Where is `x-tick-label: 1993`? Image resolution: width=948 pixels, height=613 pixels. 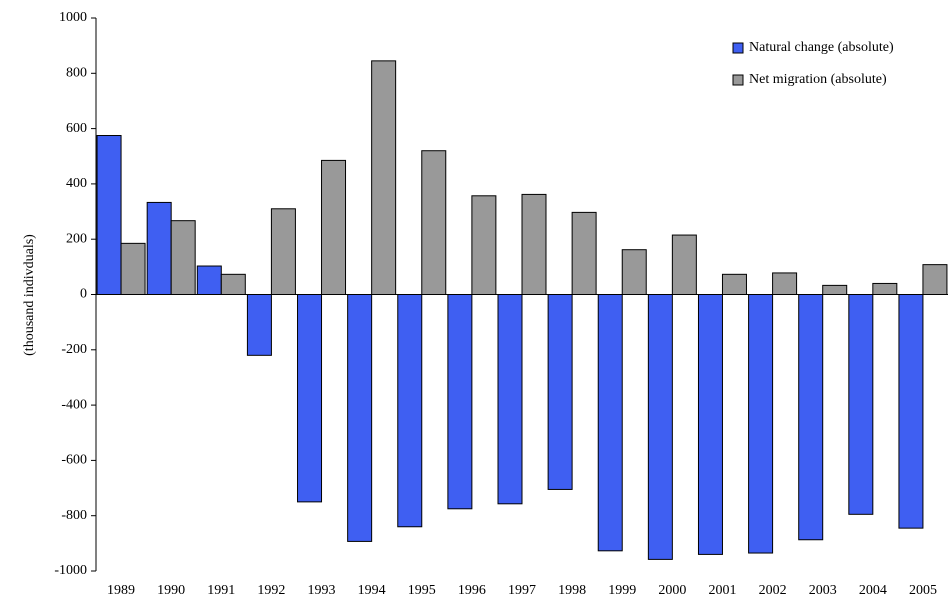
x-tick-label: 1993 is located at coordinates (322, 590).